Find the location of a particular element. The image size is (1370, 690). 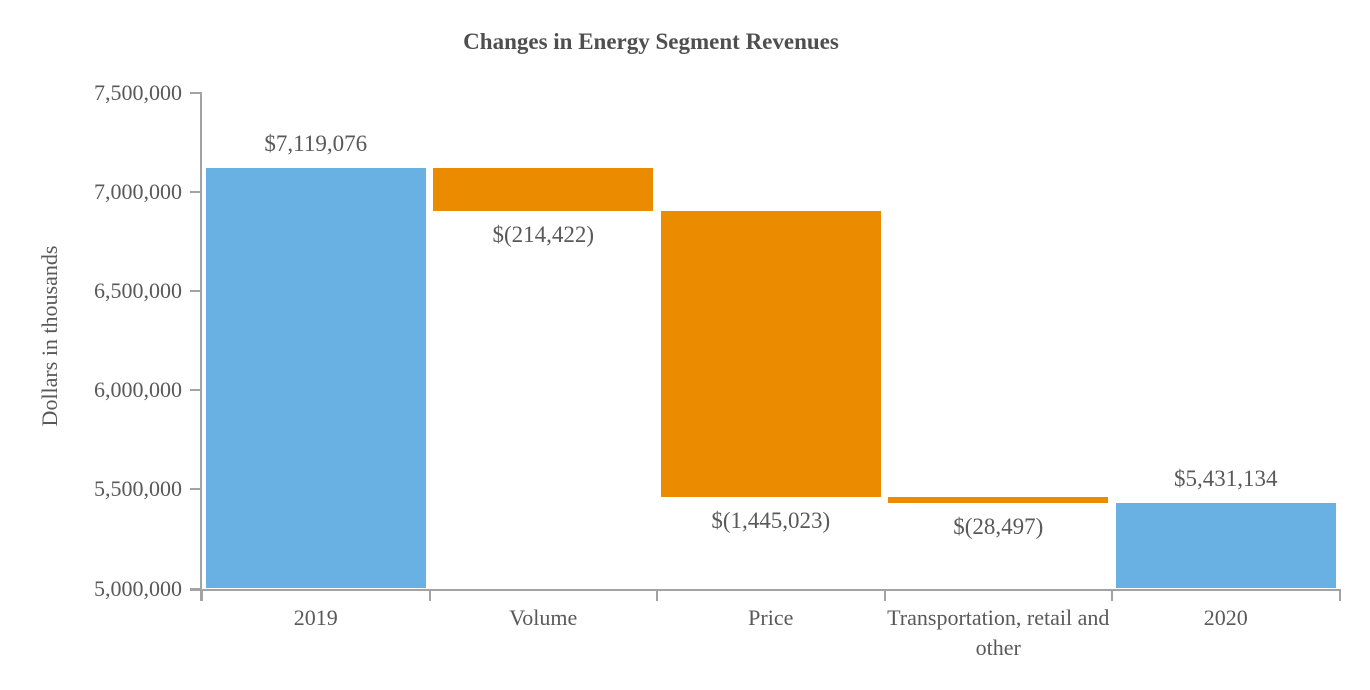

x-category-label: 2020 is located at coordinates (1225, 617).